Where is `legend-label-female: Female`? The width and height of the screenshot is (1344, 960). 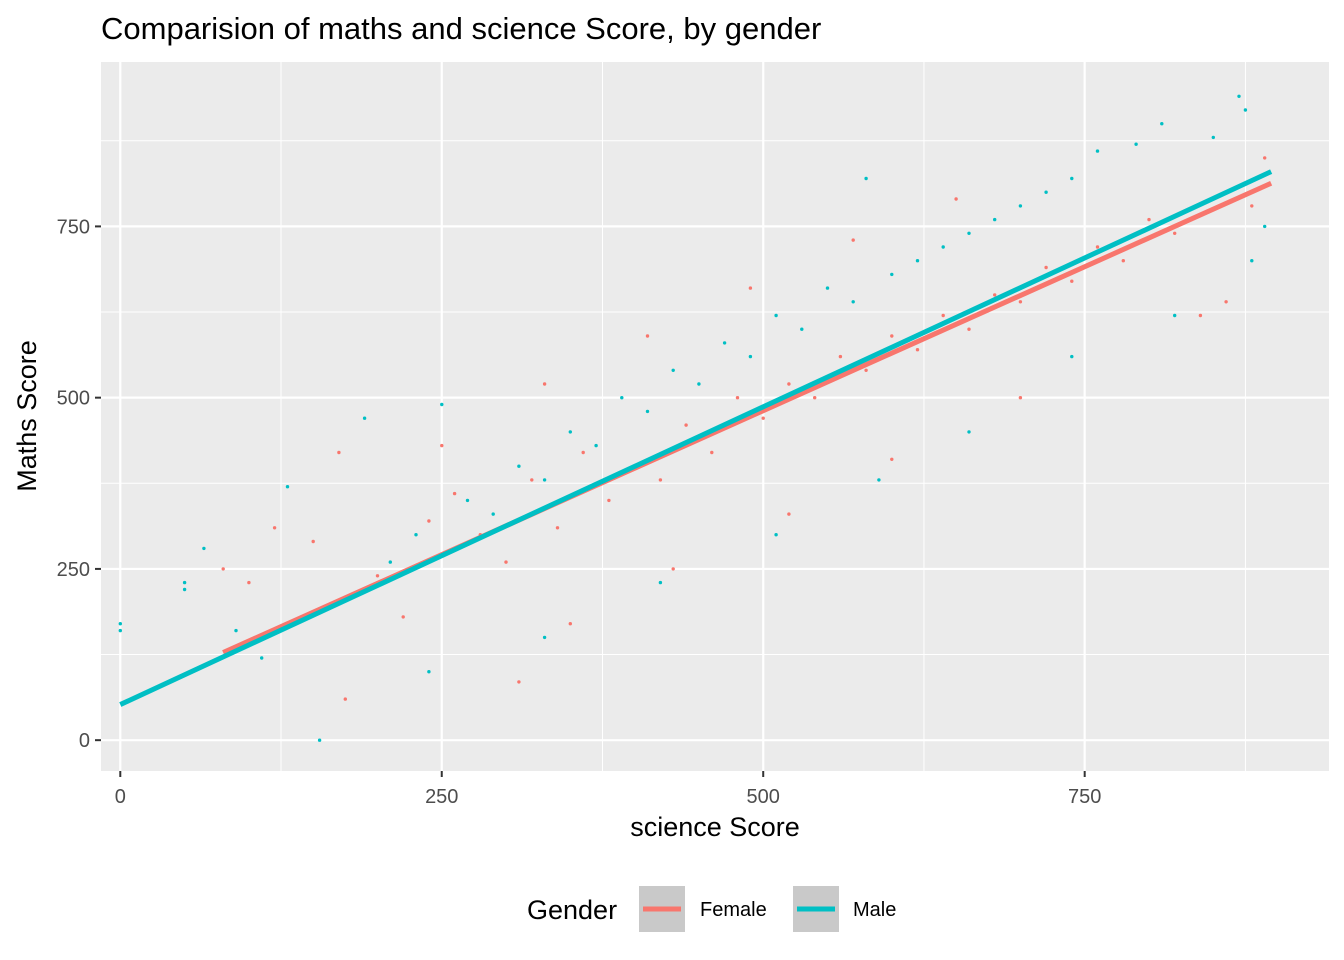 legend-label-female: Female is located at coordinates (733, 910).